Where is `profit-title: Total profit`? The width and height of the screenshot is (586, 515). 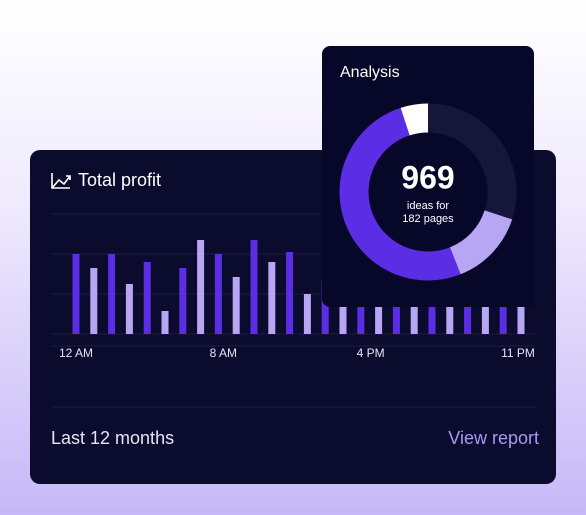 profit-title: Total profit is located at coordinates (119, 180).